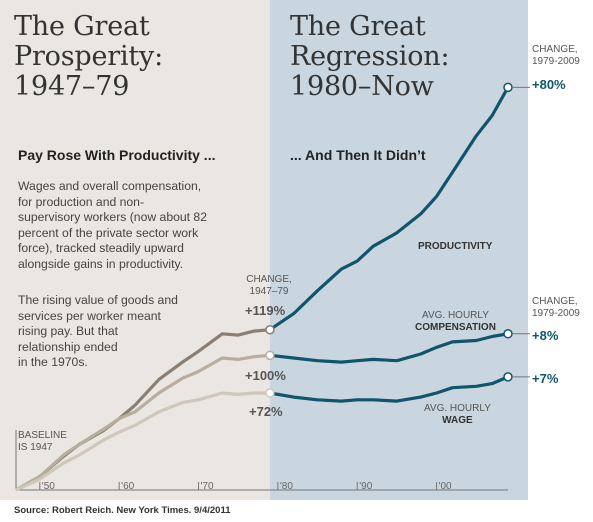 The image size is (593, 522). What do you see at coordinates (270, 393) in the screenshot?
I see `wage-marker-1979` at bounding box center [270, 393].